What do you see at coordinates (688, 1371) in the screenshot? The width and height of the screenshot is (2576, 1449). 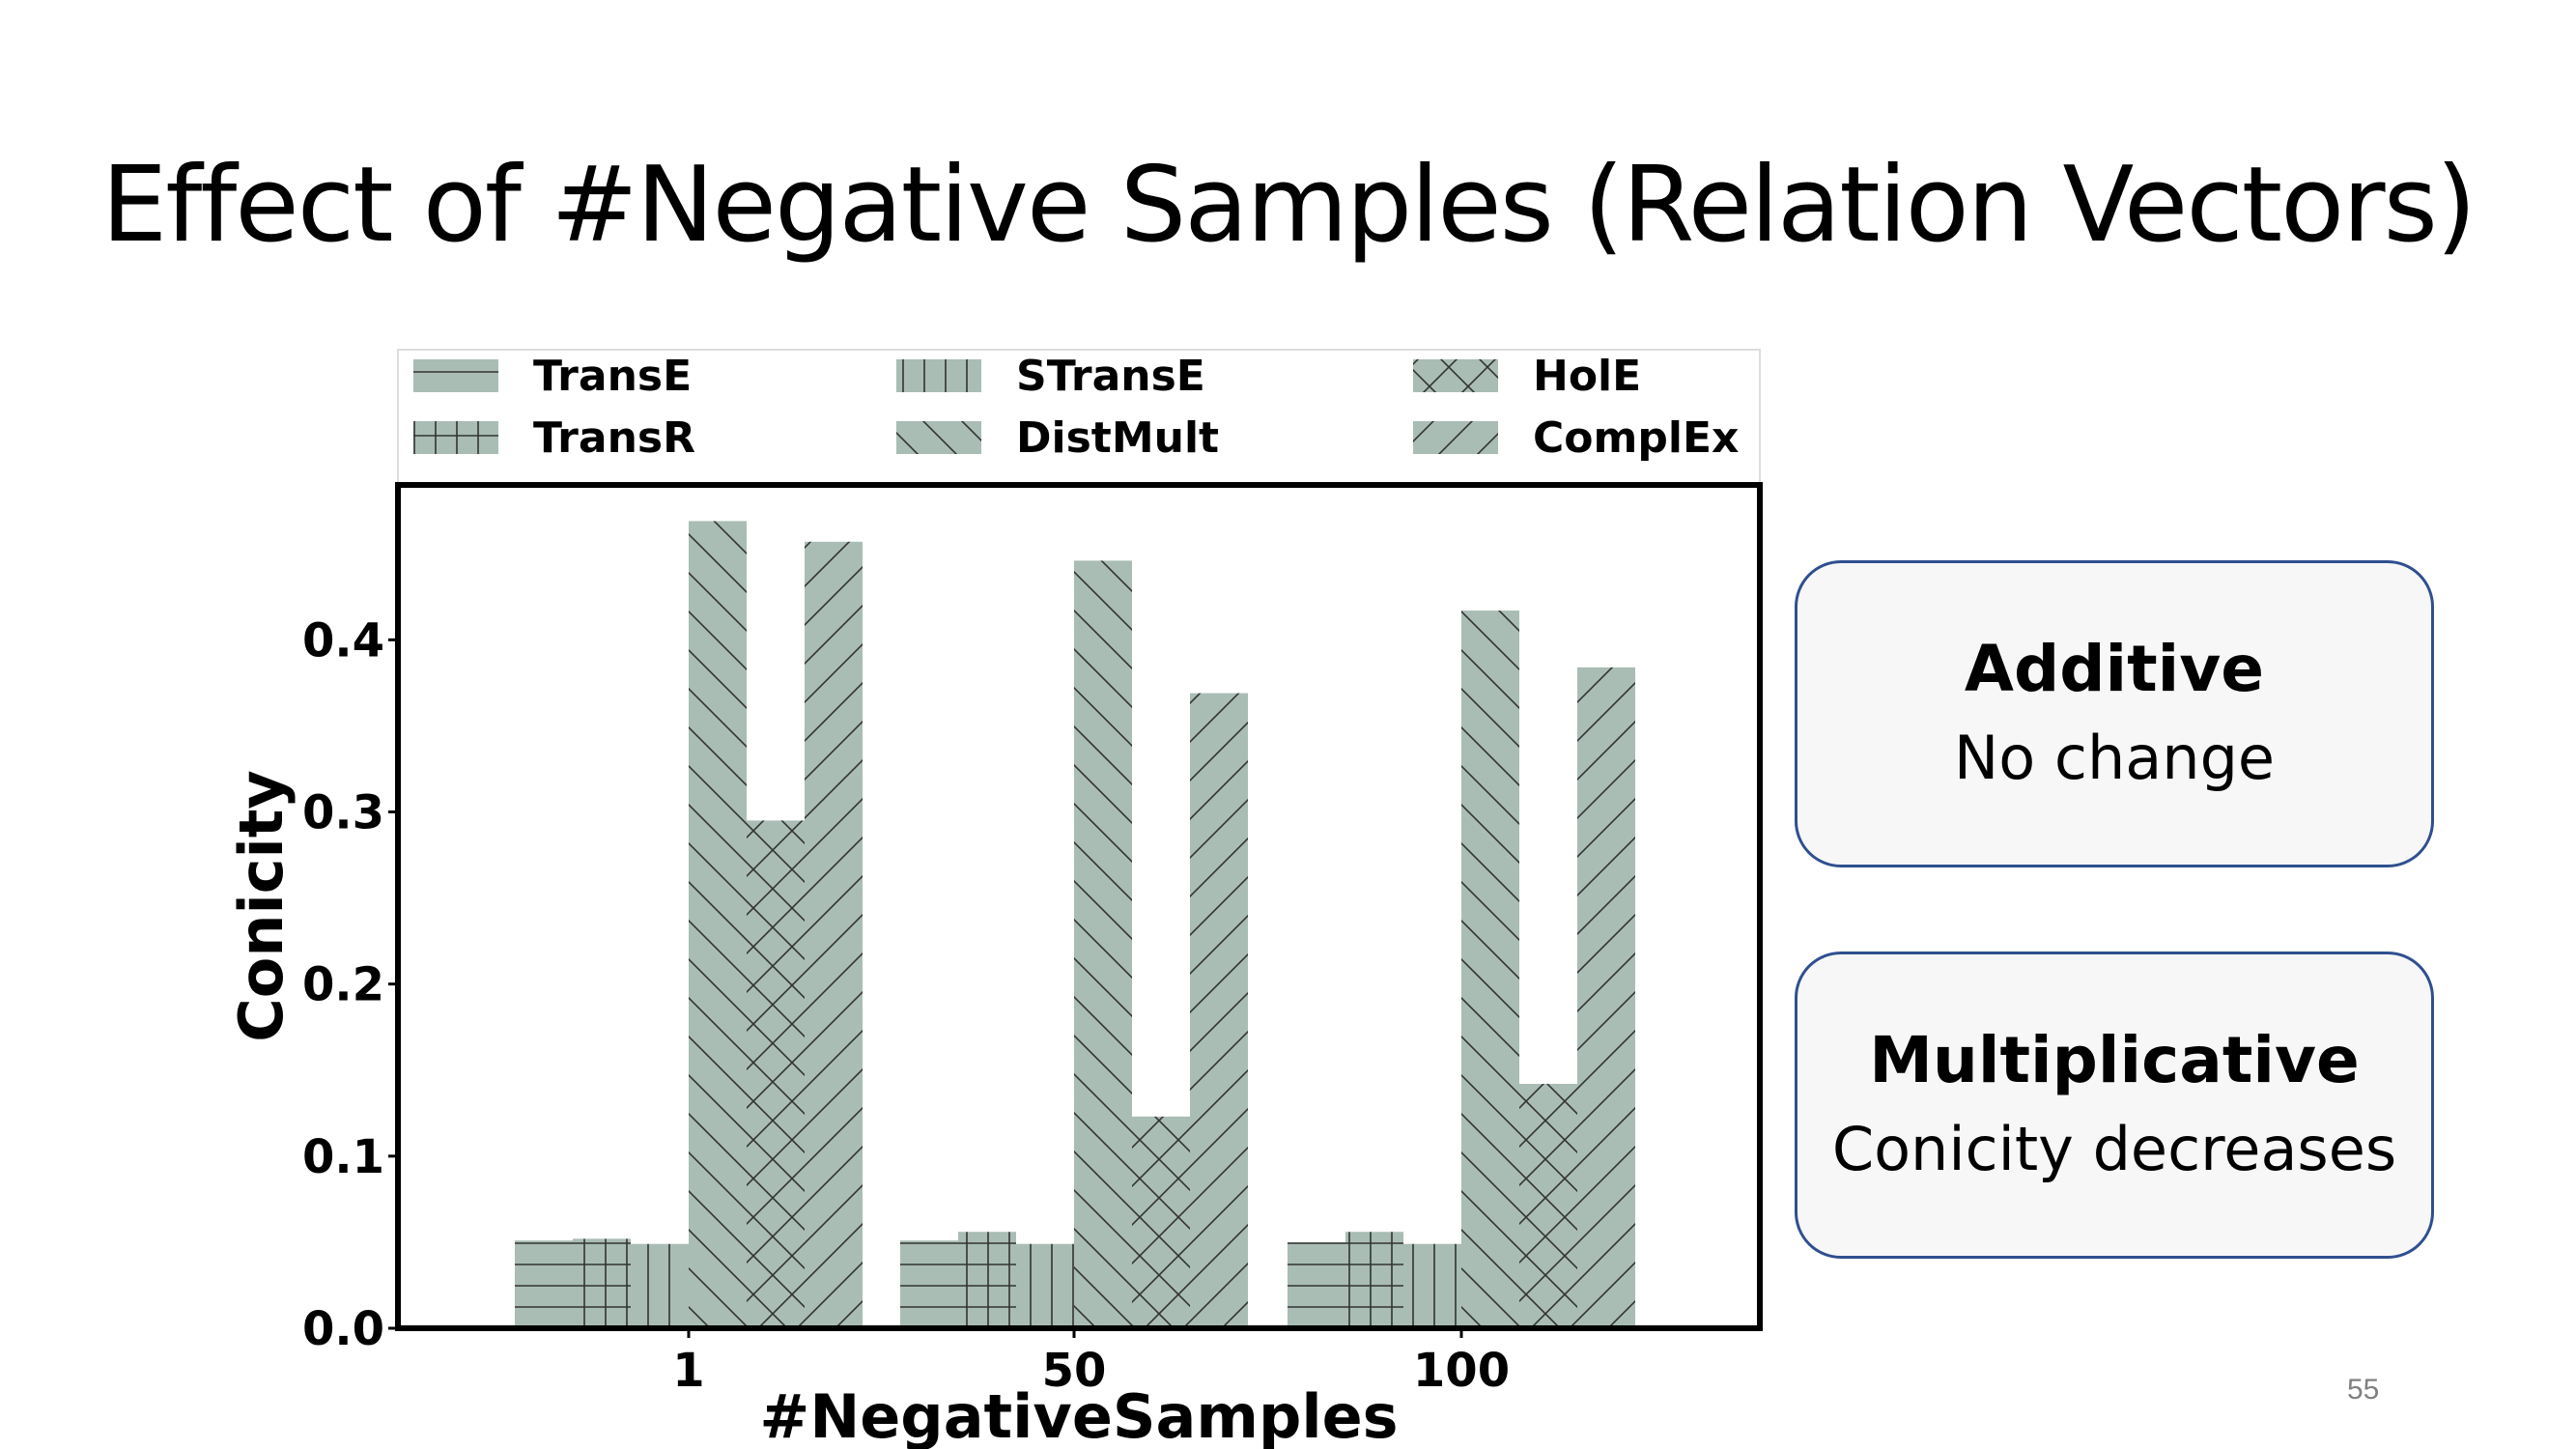 I see `x-tick-label: 1` at bounding box center [688, 1371].